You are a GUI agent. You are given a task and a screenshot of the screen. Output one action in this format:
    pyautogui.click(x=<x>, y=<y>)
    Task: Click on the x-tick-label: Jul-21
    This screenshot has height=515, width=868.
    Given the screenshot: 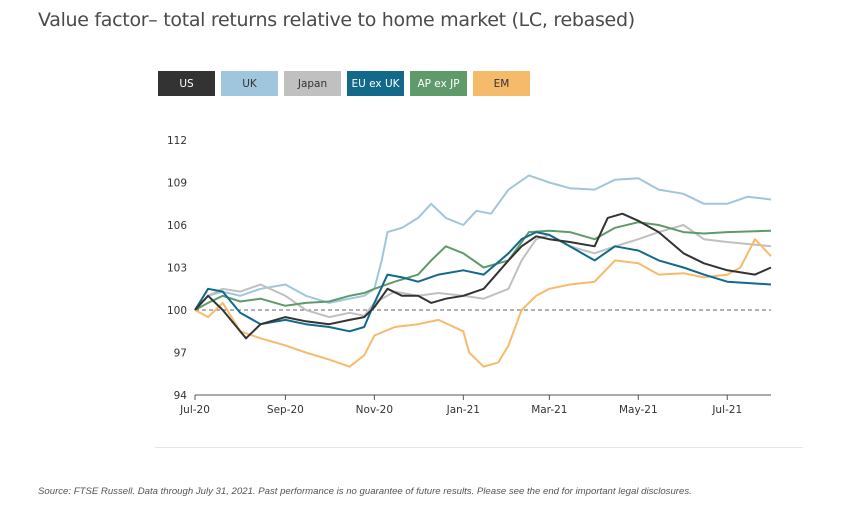 What is the action you would take?
    pyautogui.click(x=726, y=410)
    